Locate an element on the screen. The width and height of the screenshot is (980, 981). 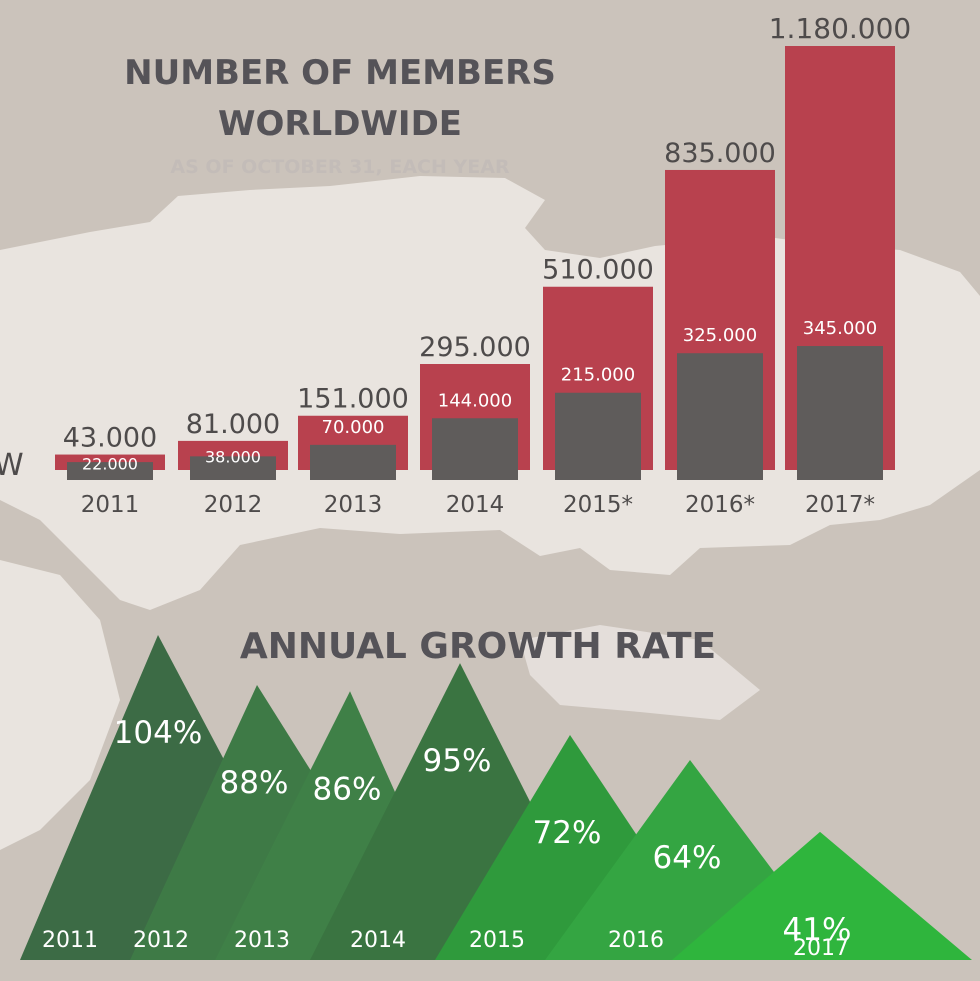
growth-year-label-4: 2015 is located at coordinates (497, 940).